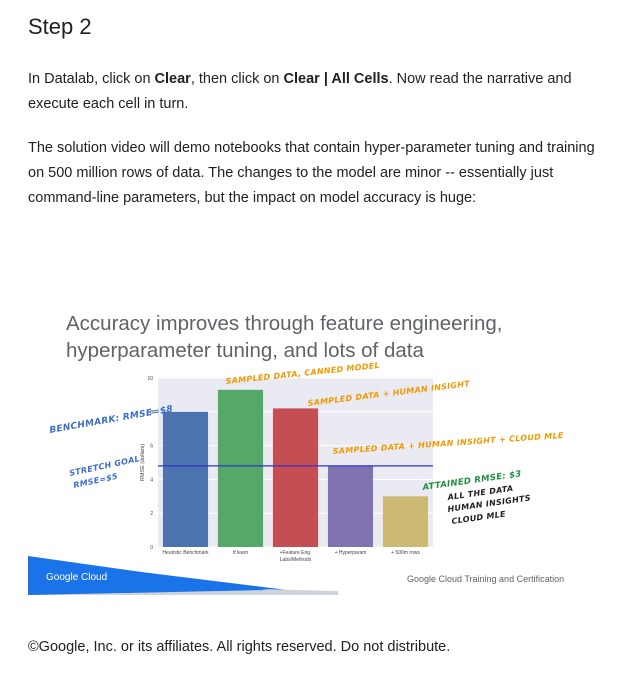 The image size is (639, 695). What do you see at coordinates (237, 79) in the screenshot?
I see `instructions-text-2: , then click on` at bounding box center [237, 79].